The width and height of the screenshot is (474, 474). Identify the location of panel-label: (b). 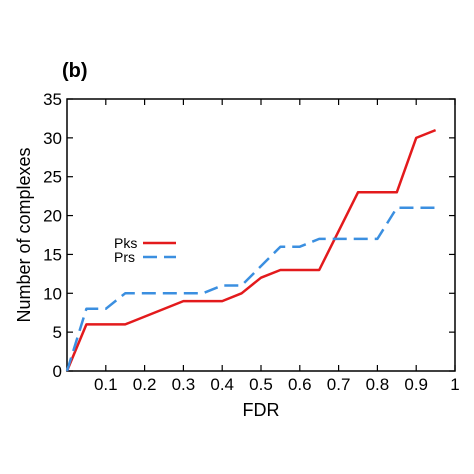
(75, 71).